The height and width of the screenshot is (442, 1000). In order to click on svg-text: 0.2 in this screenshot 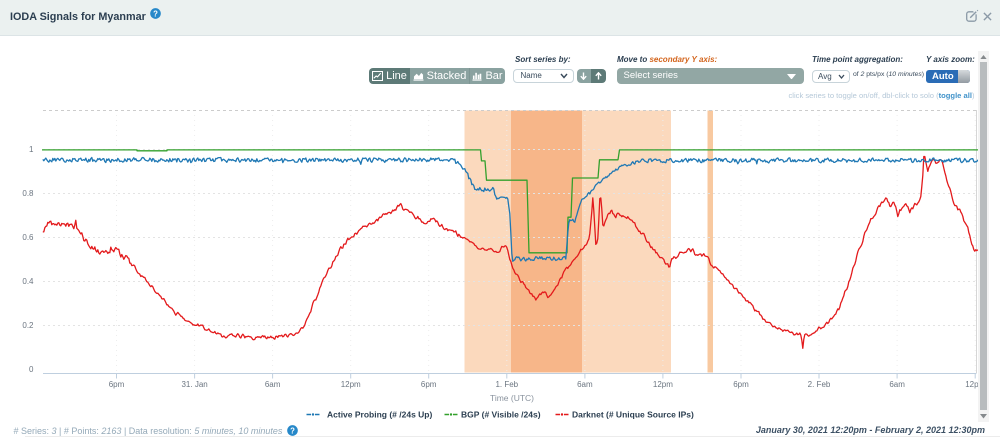, I will do `click(28, 325)`.